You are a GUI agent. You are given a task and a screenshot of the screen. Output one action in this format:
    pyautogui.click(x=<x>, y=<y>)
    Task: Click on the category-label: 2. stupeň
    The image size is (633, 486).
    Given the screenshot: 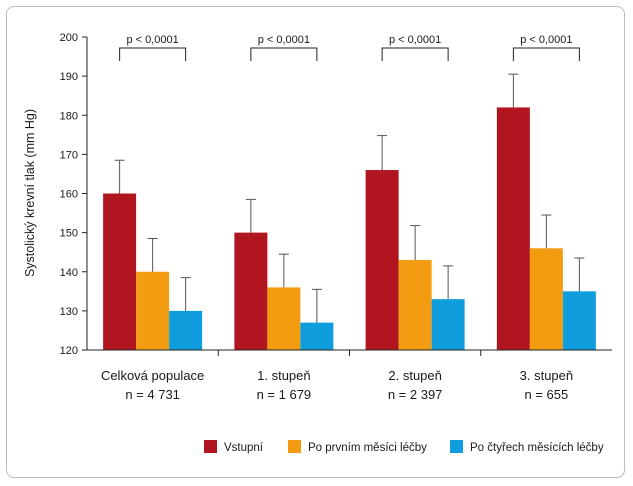 What is the action you would take?
    pyautogui.click(x=415, y=375)
    